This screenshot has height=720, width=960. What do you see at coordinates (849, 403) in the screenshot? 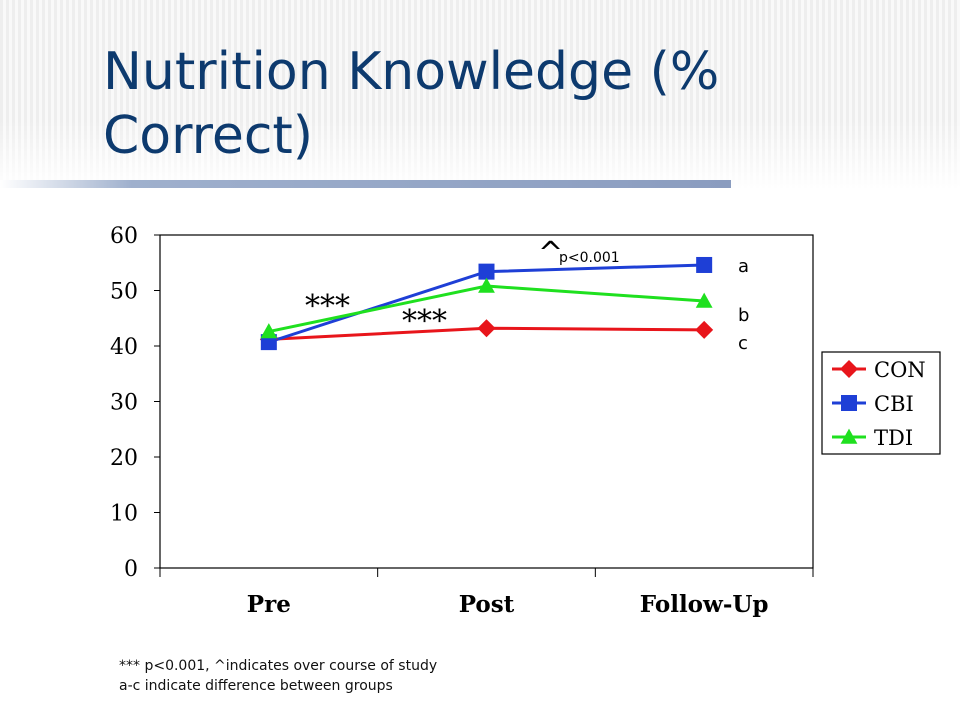
I see `legend-marker-cbi` at bounding box center [849, 403].